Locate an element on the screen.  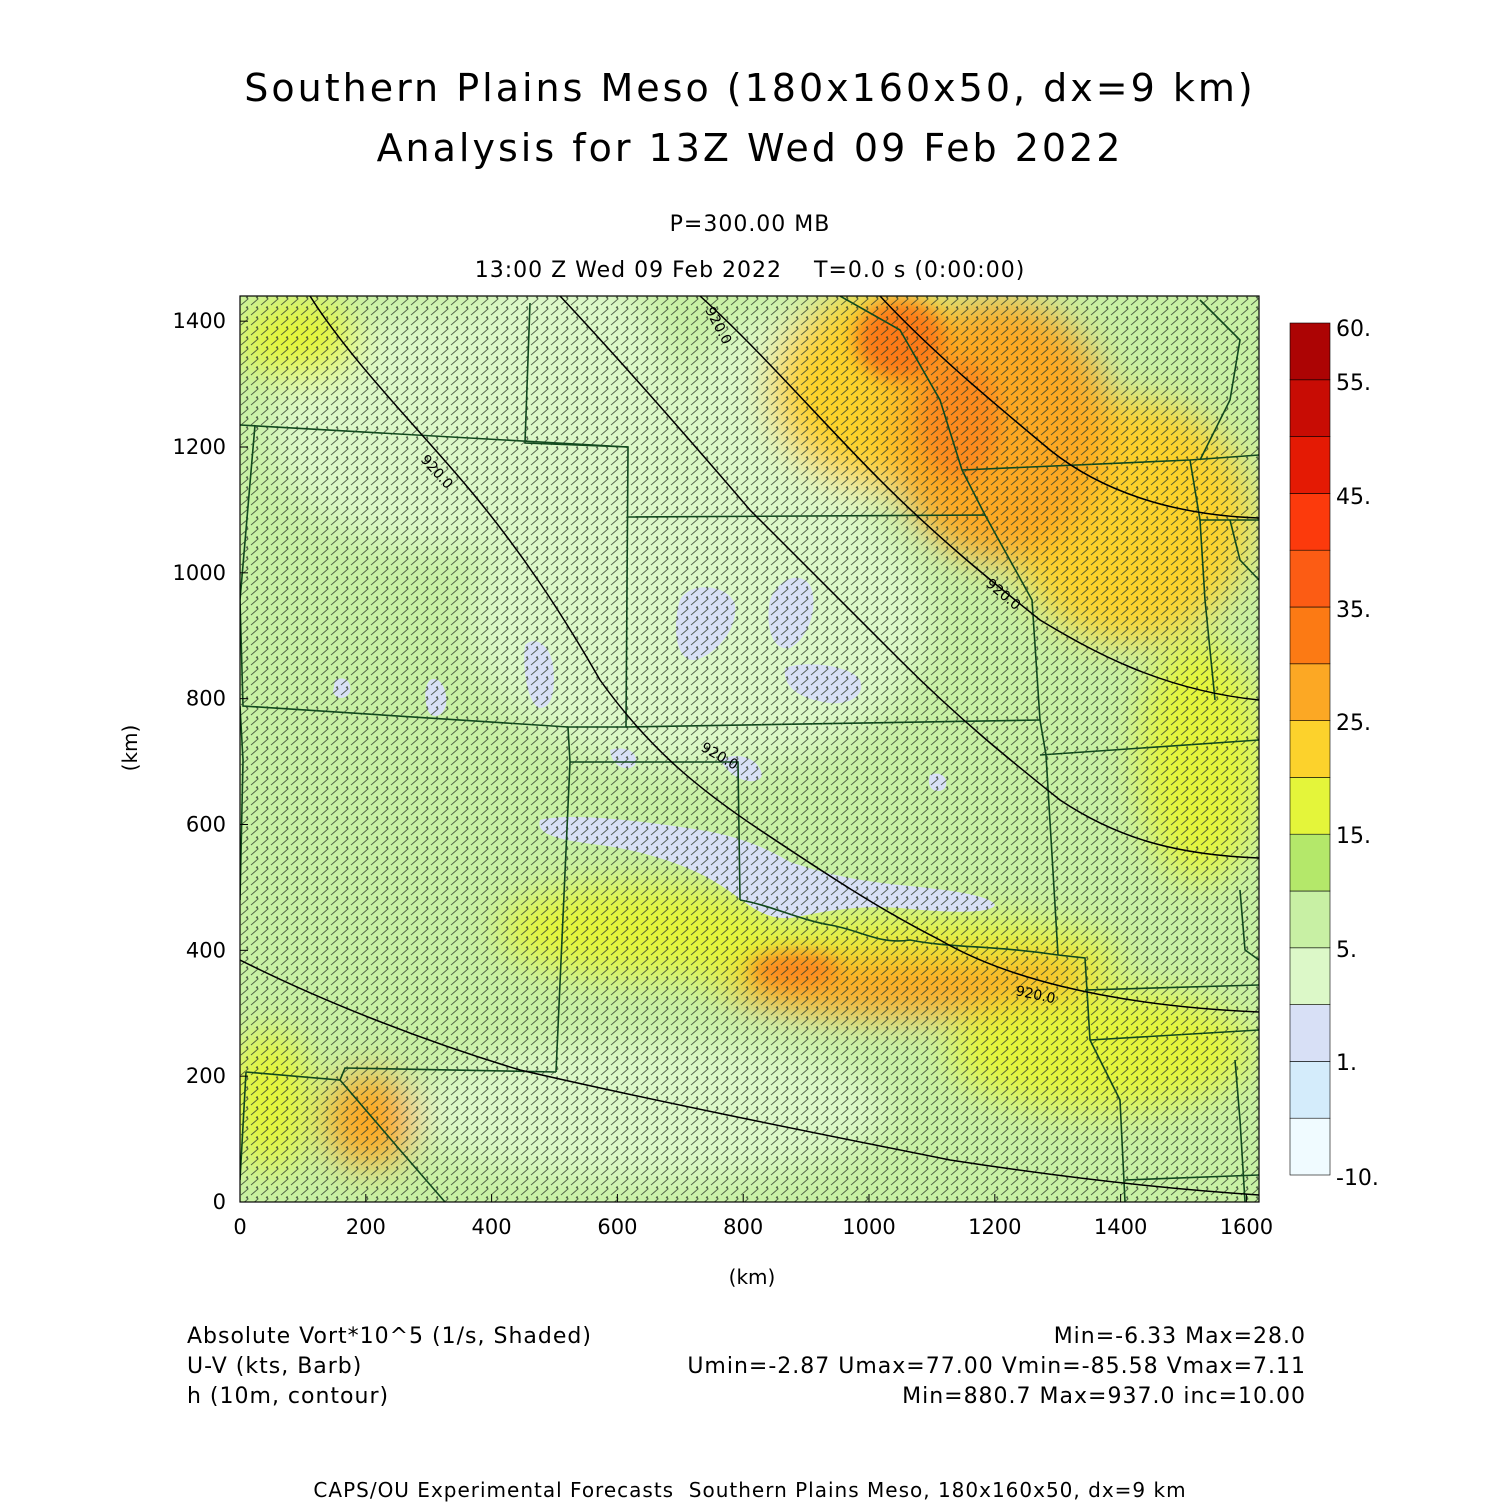
x-tick-label: 800 is located at coordinates (743, 1227).